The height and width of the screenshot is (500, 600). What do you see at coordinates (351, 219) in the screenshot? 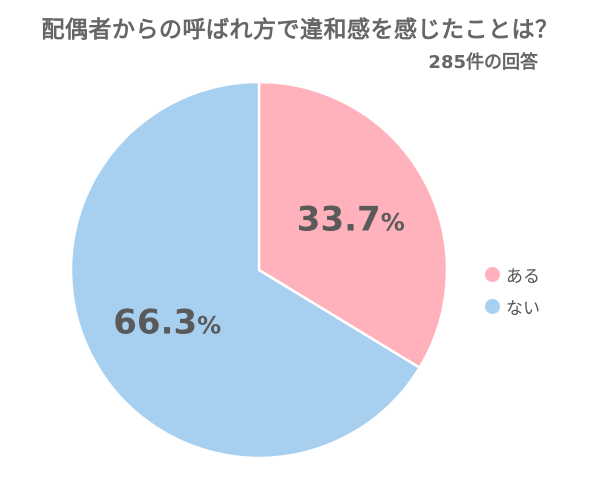
I see `pie-slice-label-0: 33.7%` at bounding box center [351, 219].